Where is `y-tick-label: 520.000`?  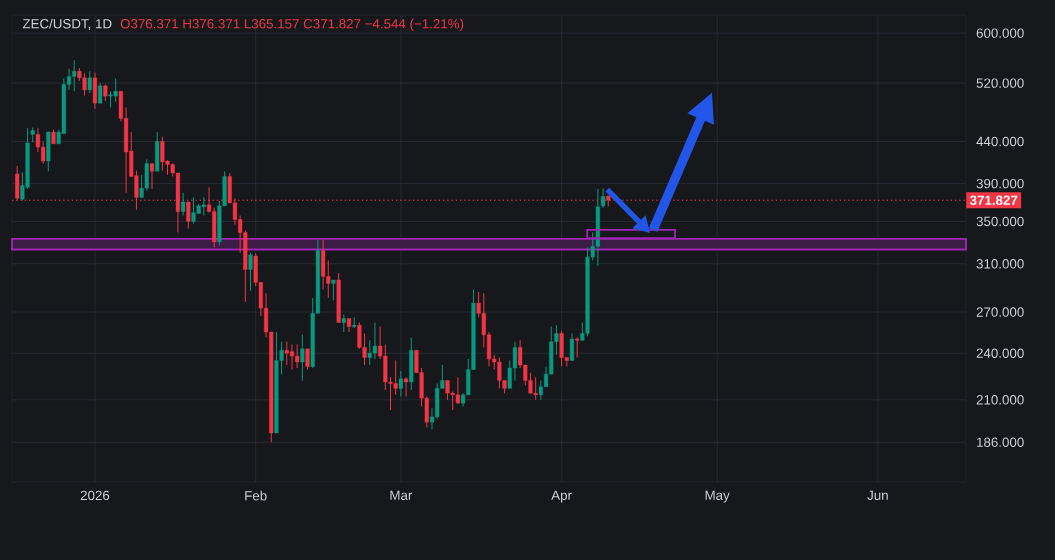
y-tick-label: 520.000 is located at coordinates (1000, 83).